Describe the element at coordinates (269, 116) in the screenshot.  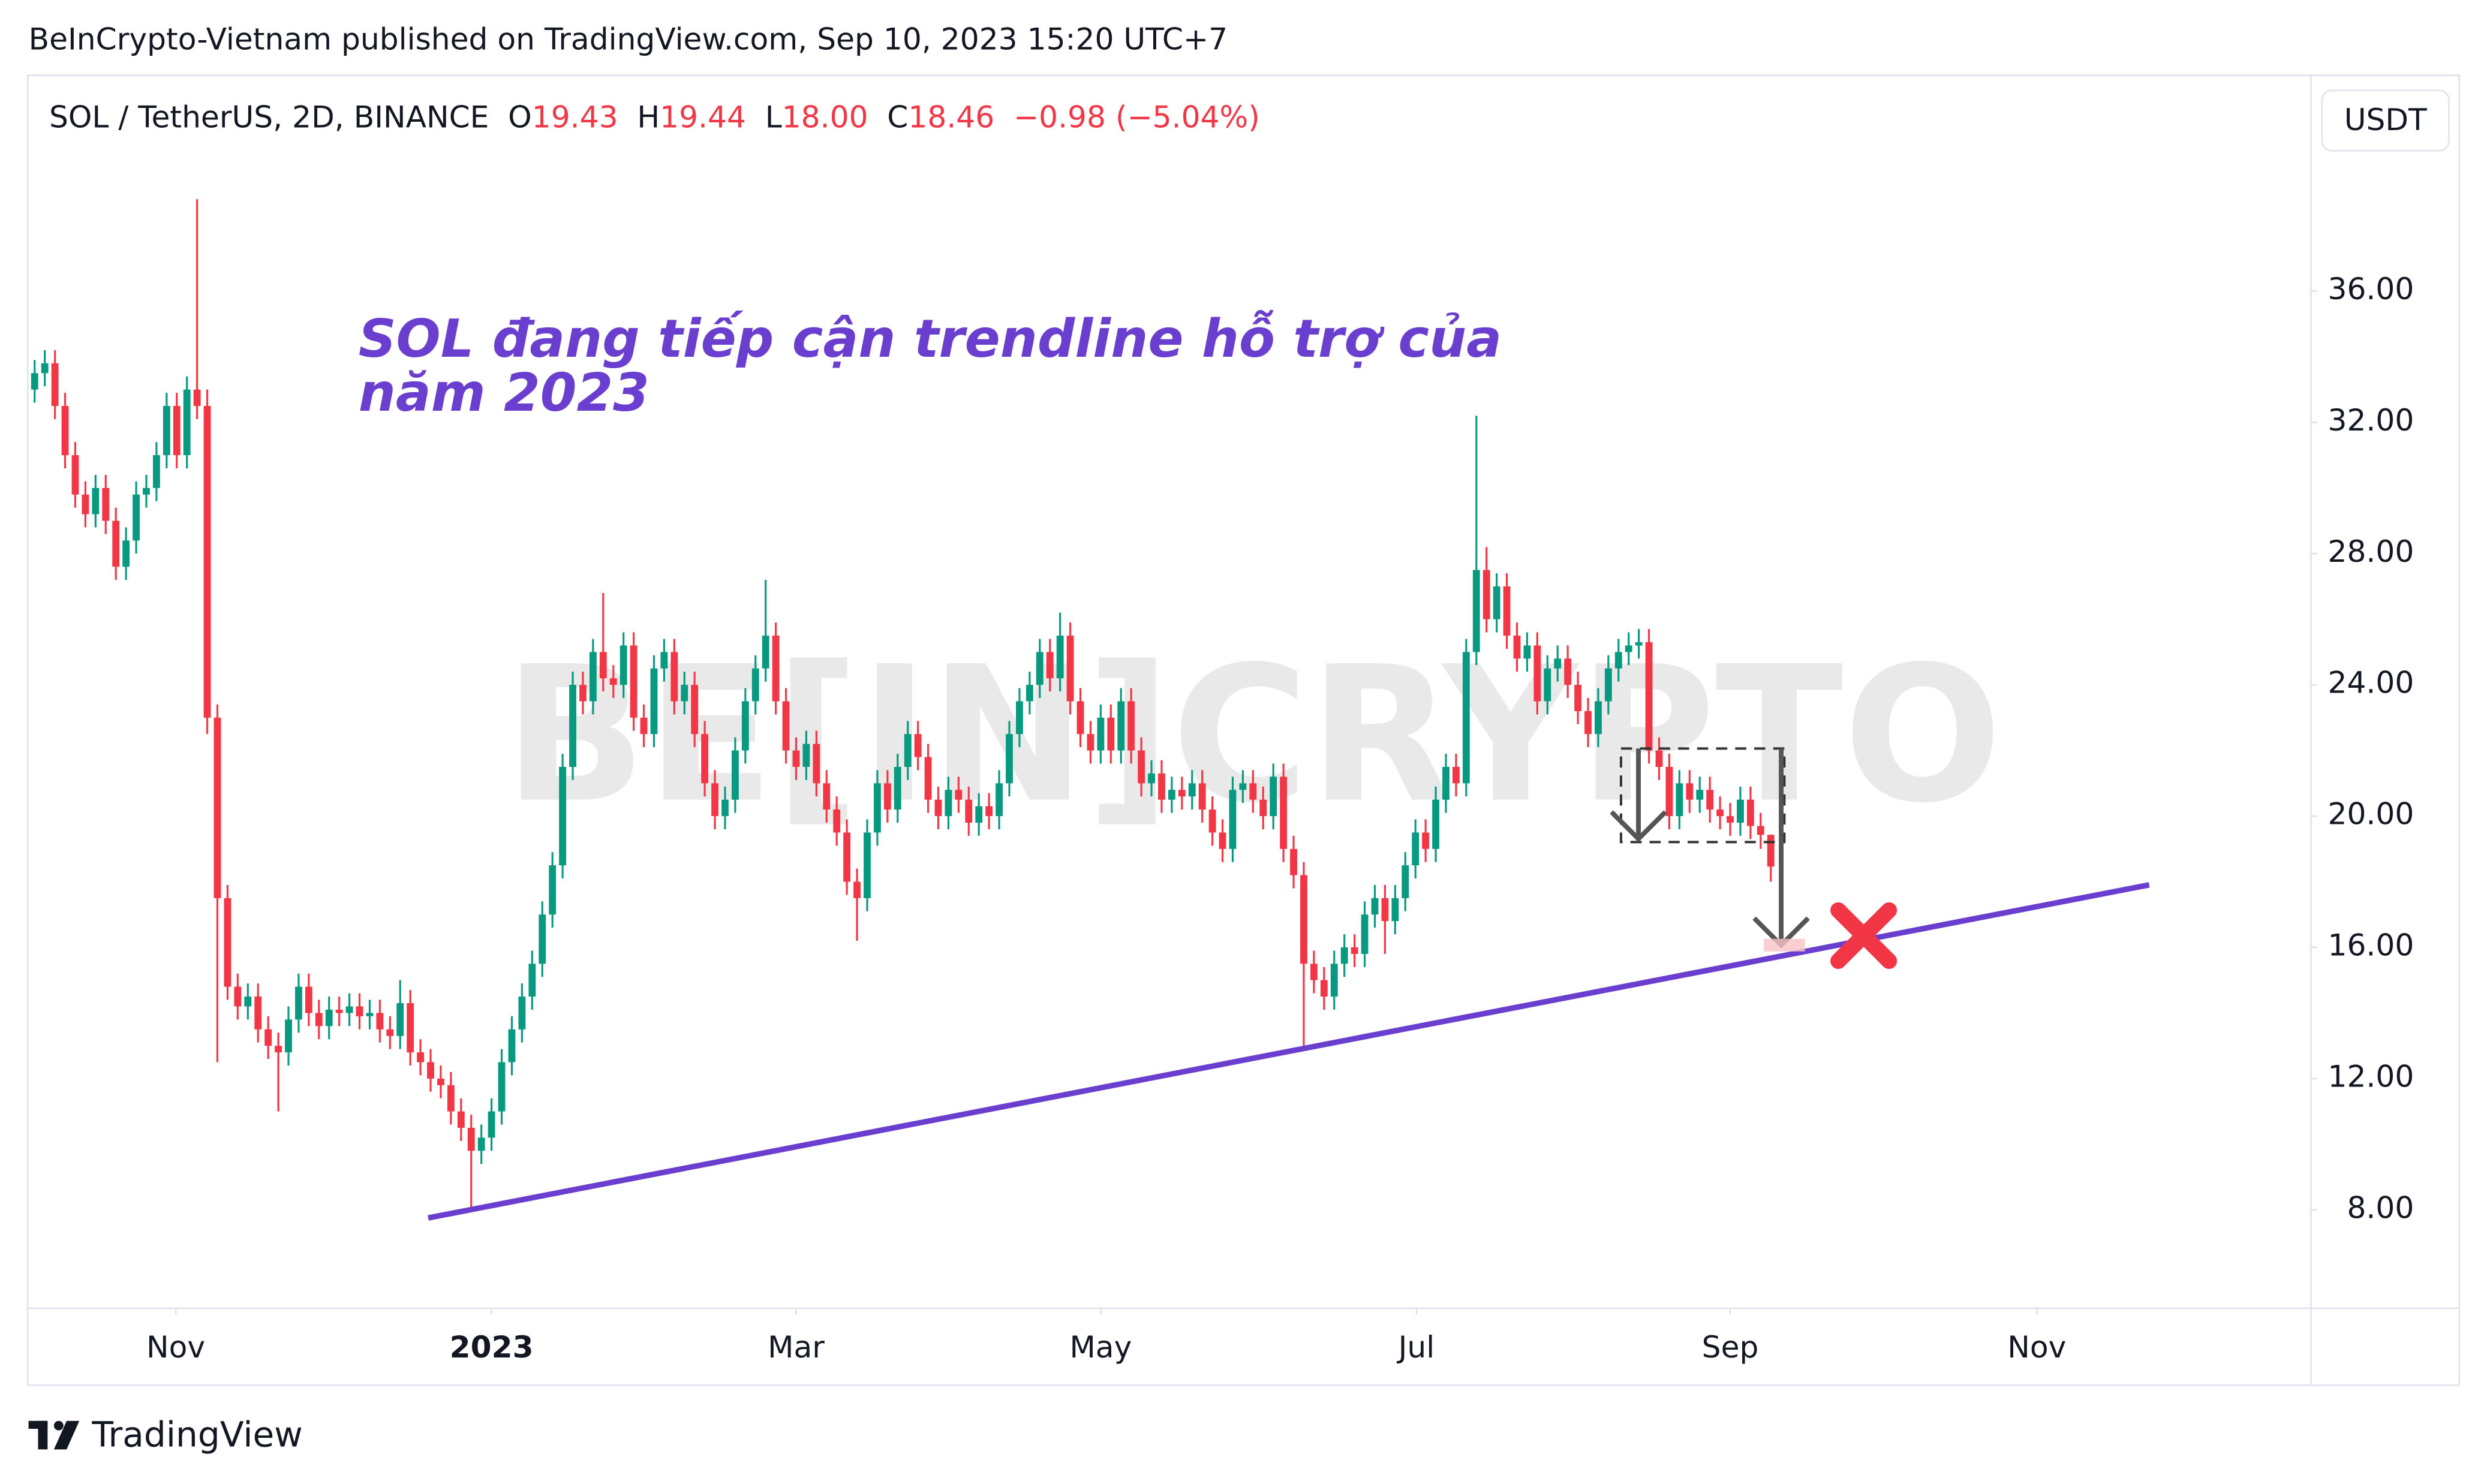
I see `symbol: SOL / TetherUS, 2D, BINANCE` at that location.